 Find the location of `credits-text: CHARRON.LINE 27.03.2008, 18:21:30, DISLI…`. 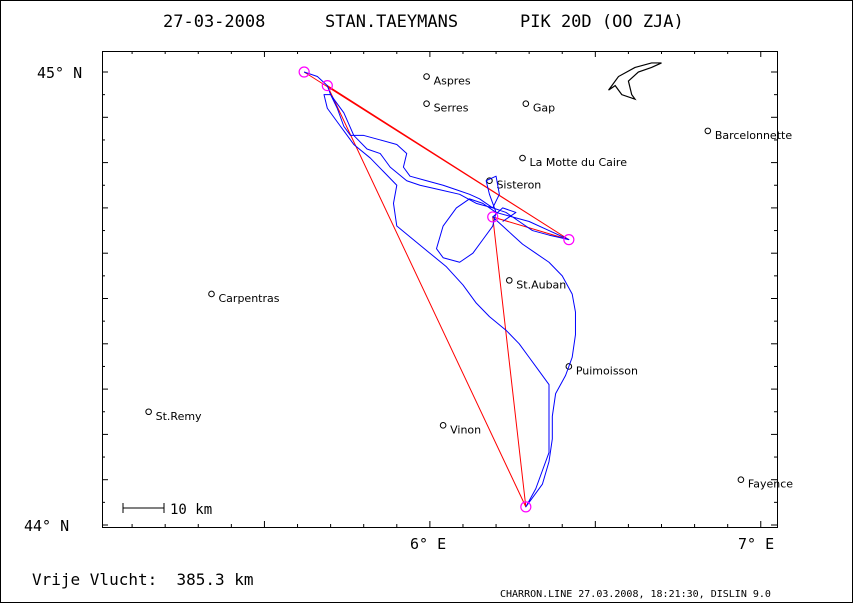

credits-text: CHARRON.LINE 27.03.2008, 18:21:30, DISLI… is located at coordinates (635, 594).